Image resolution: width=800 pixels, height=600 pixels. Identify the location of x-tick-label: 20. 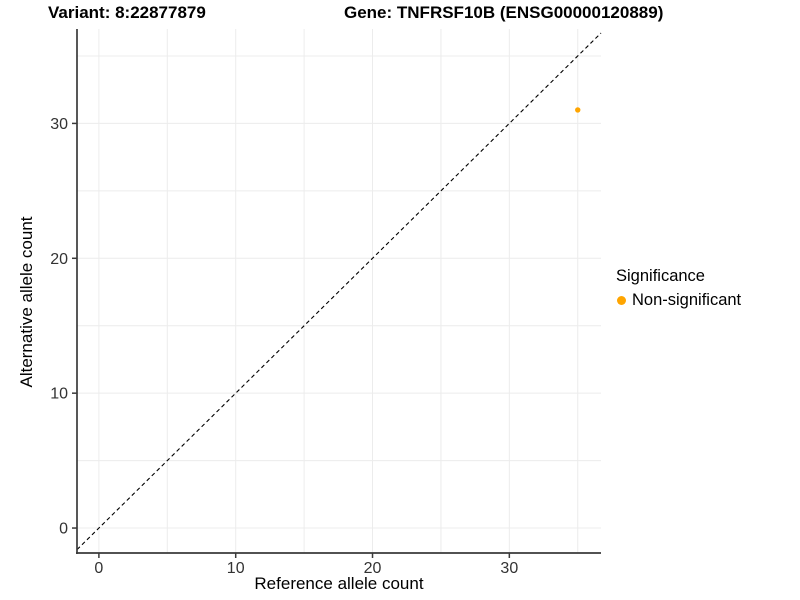
(373, 568).